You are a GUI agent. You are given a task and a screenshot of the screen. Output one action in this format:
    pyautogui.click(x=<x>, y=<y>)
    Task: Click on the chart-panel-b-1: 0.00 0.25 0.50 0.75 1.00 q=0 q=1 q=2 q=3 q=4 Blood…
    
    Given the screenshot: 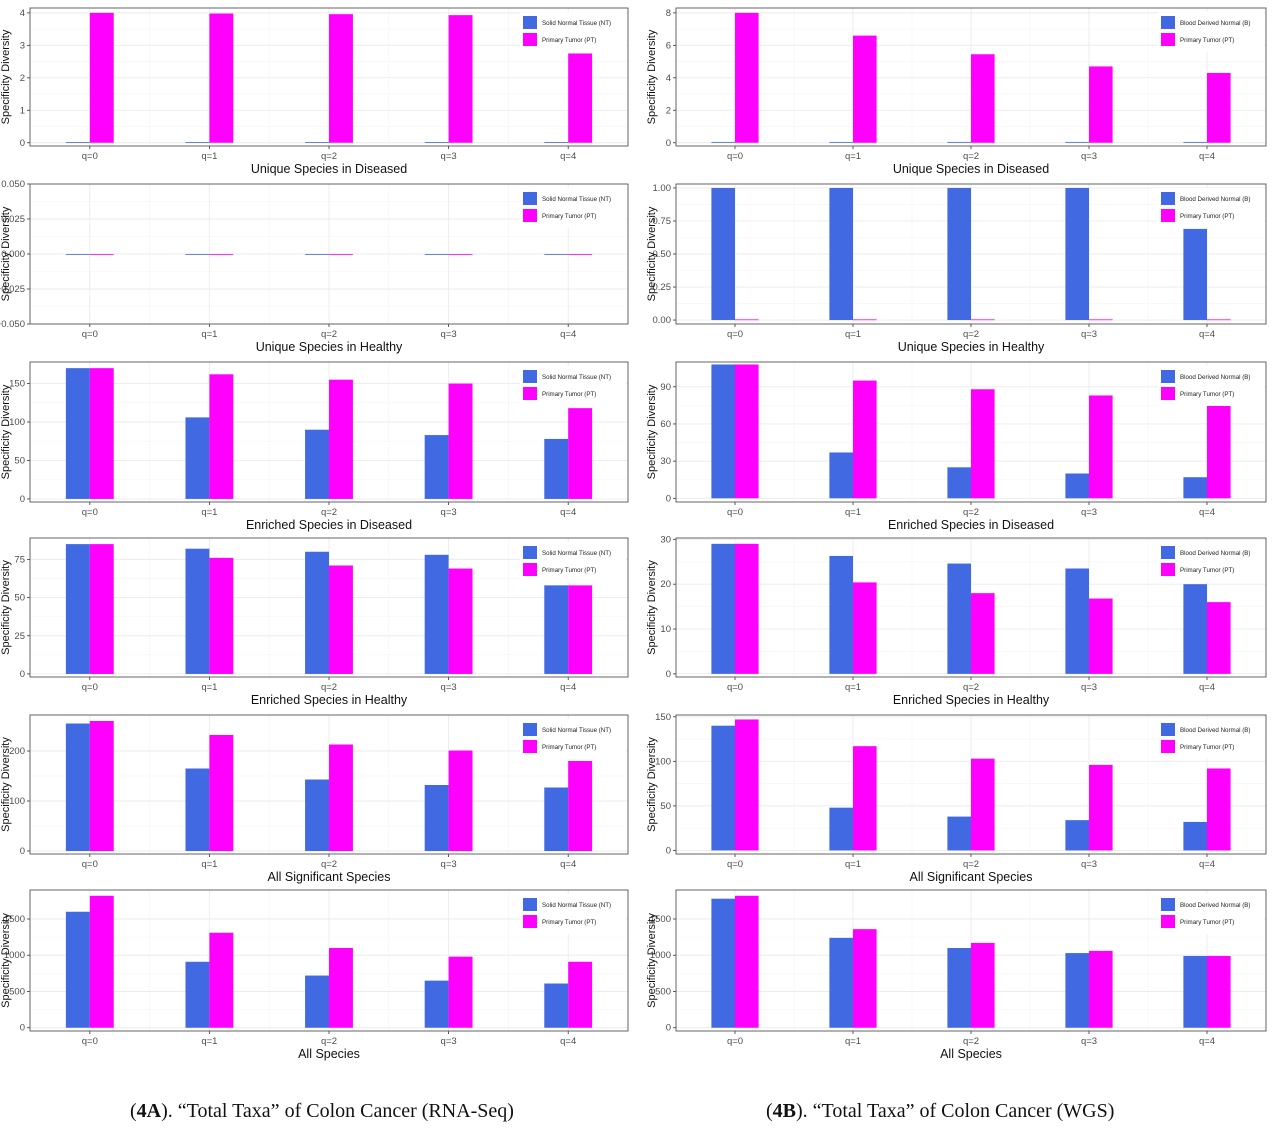 What is the action you would take?
    pyautogui.click(x=956, y=268)
    